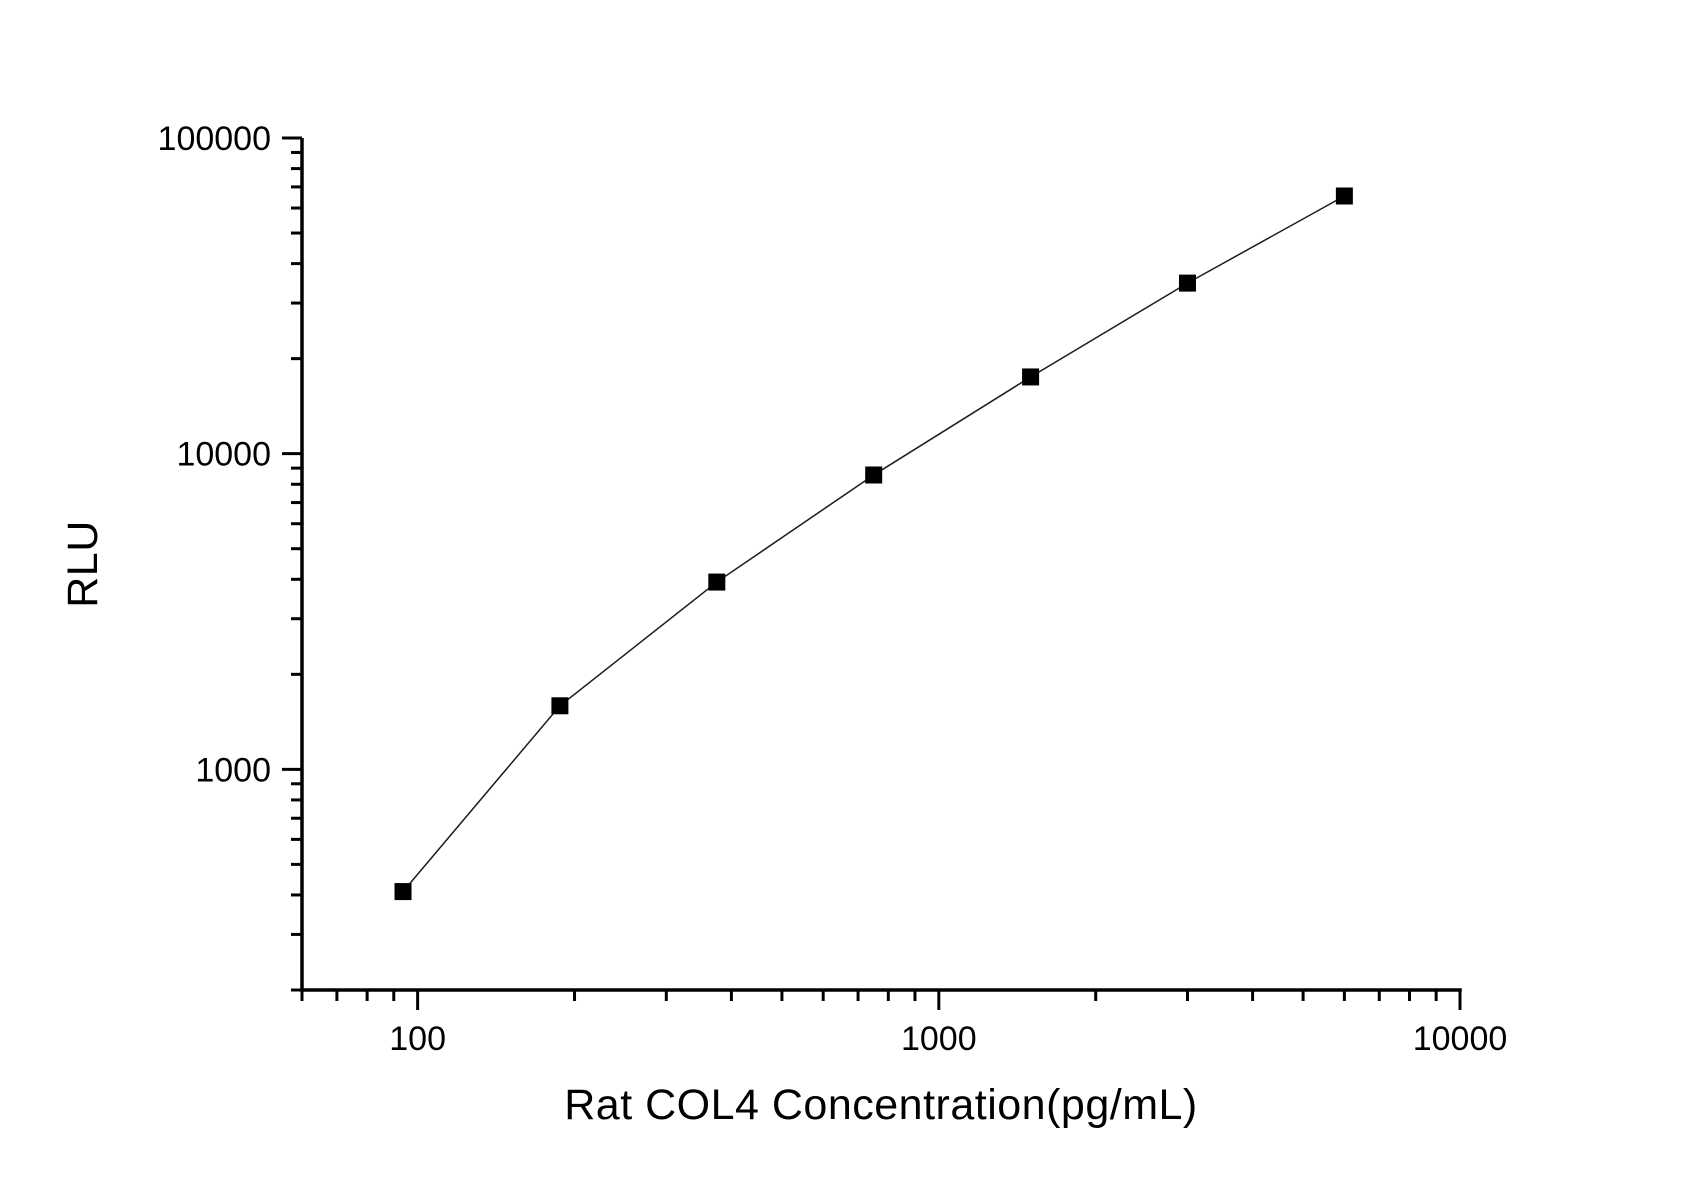 This screenshot has width=1695, height=1189. Describe the element at coordinates (417, 1039) in the screenshot. I see `x-tick-label: 100` at that location.